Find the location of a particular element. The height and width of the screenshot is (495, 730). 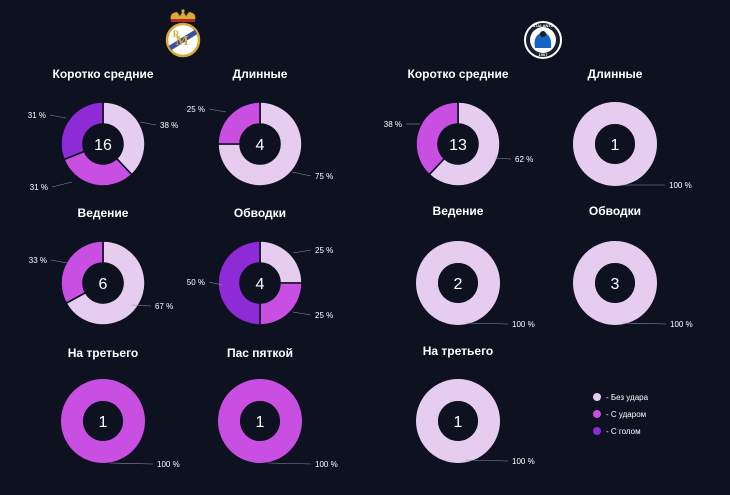

svg-text: R is located at coordinates (176, 34).